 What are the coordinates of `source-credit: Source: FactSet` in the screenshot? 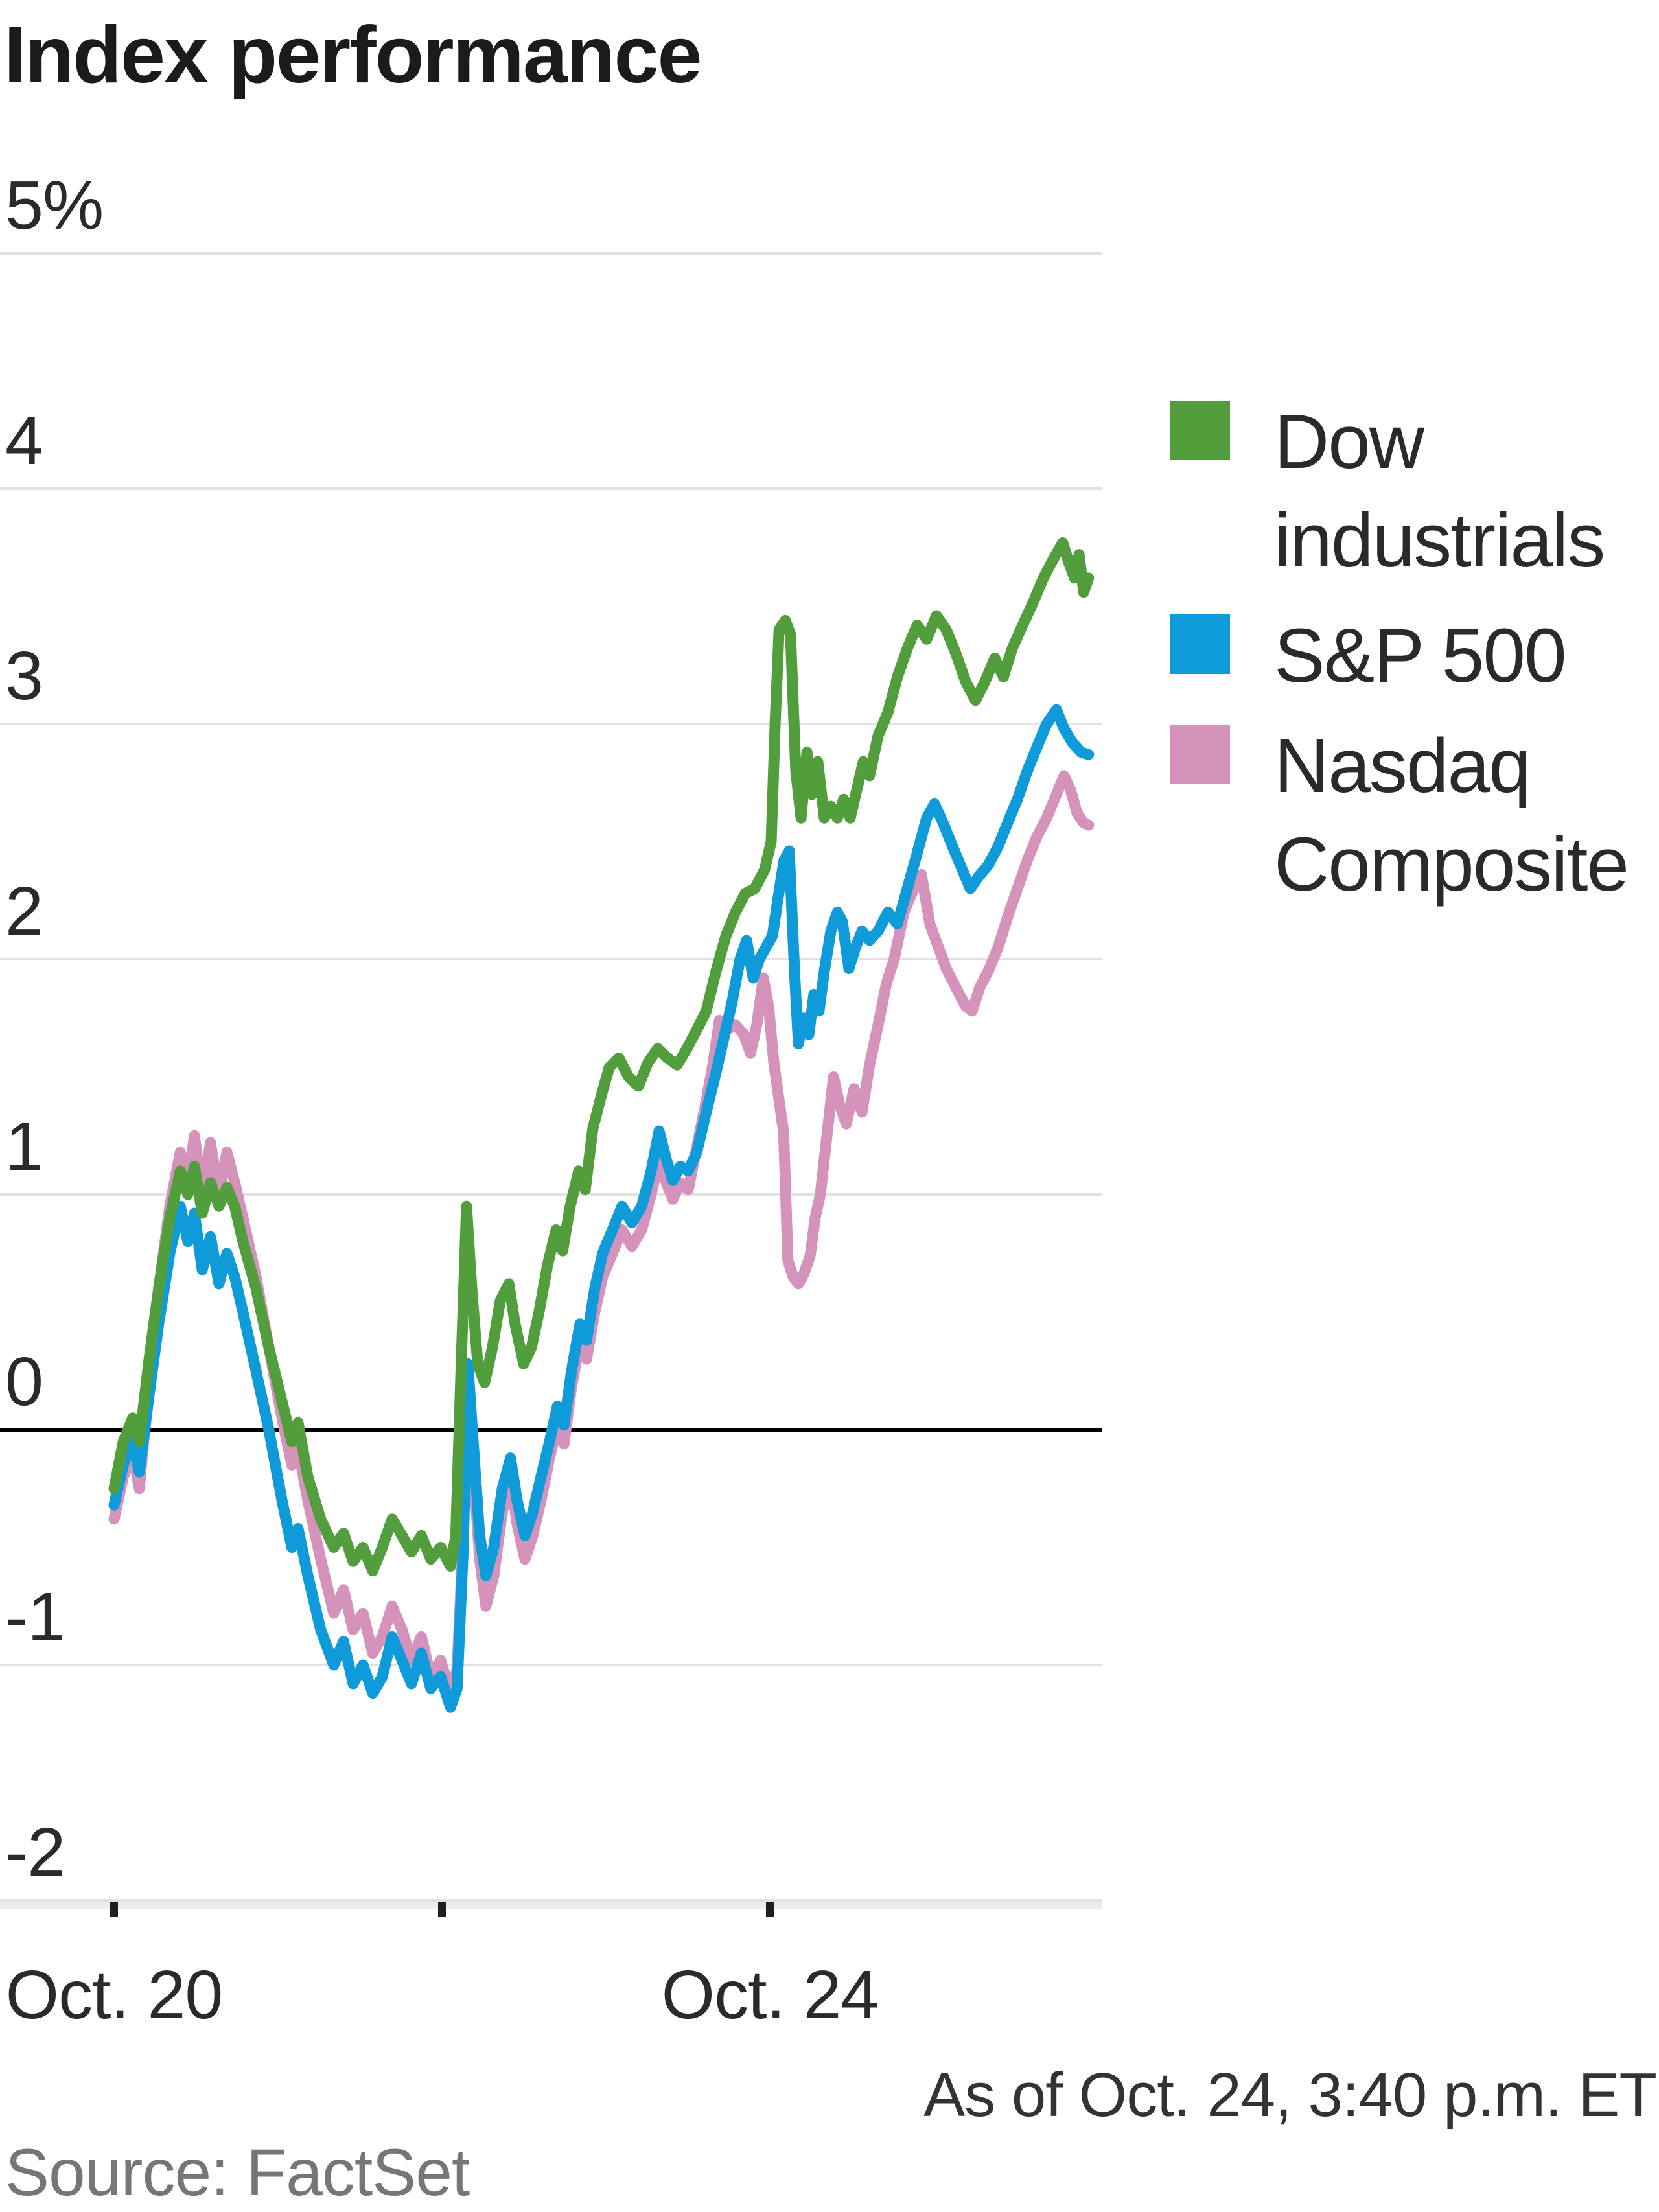 It's located at (237, 2172).